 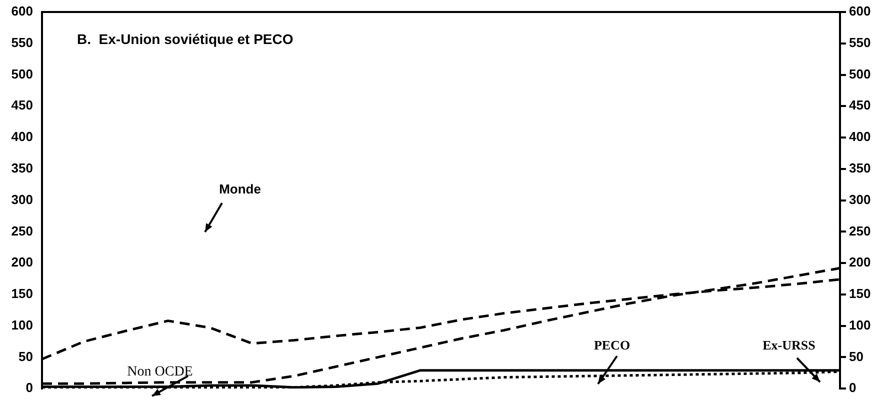 What do you see at coordinates (22, 324) in the screenshot?
I see `y-tick-label: 100` at bounding box center [22, 324].